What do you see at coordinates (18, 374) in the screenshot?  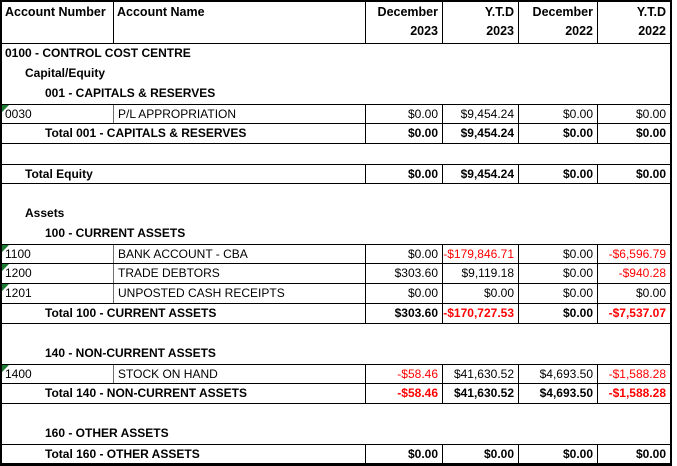 I see `account-number: 1400` at bounding box center [18, 374].